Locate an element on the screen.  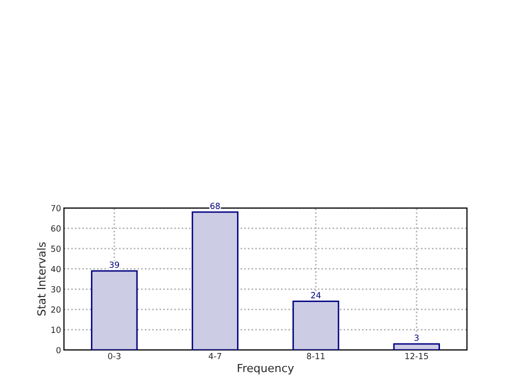
x-tick-label: 12-15 is located at coordinates (416, 356).